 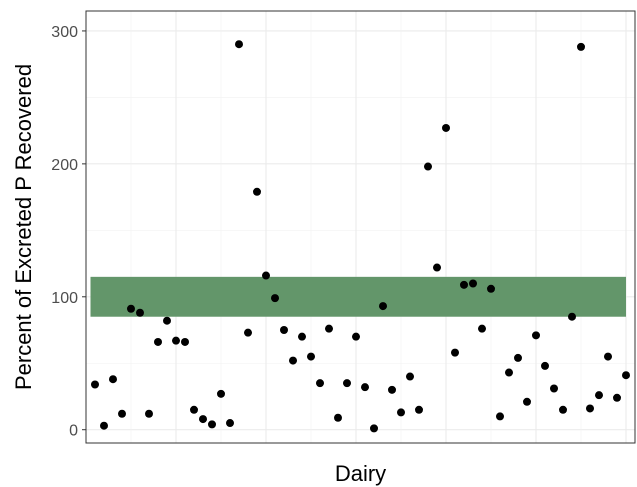 What do you see at coordinates (64, 298) in the screenshot?
I see `y-tick-label: 100` at bounding box center [64, 298].